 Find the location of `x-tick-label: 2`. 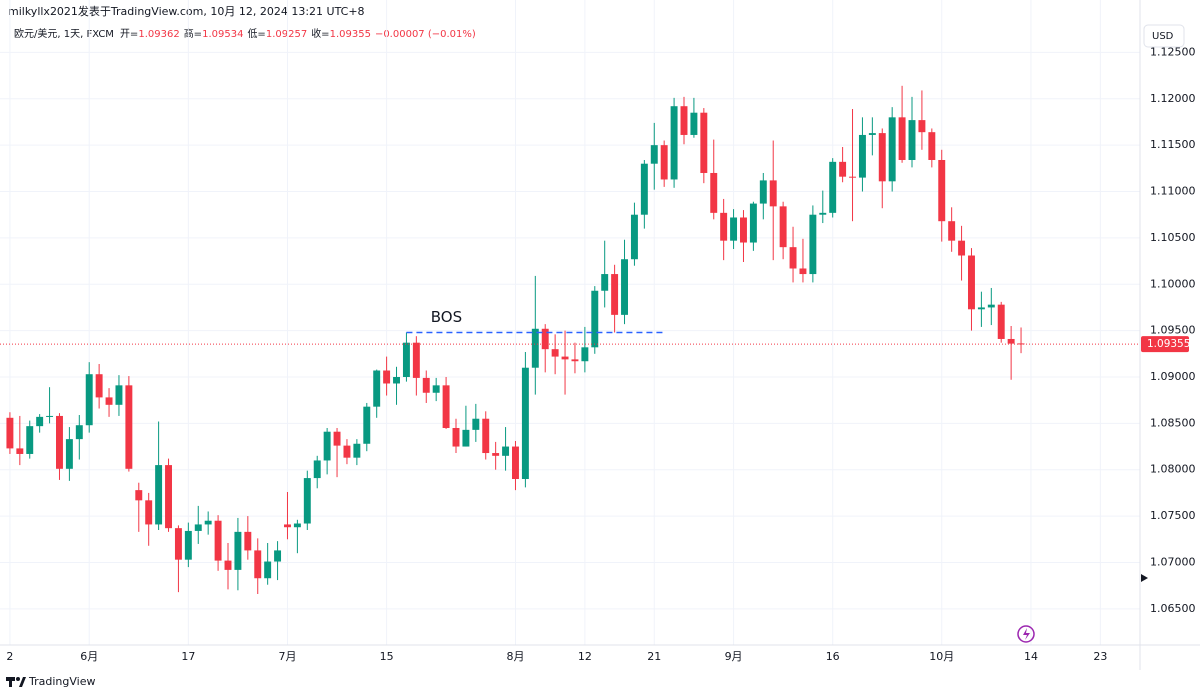

x-tick-label: 2 is located at coordinates (9, 656).